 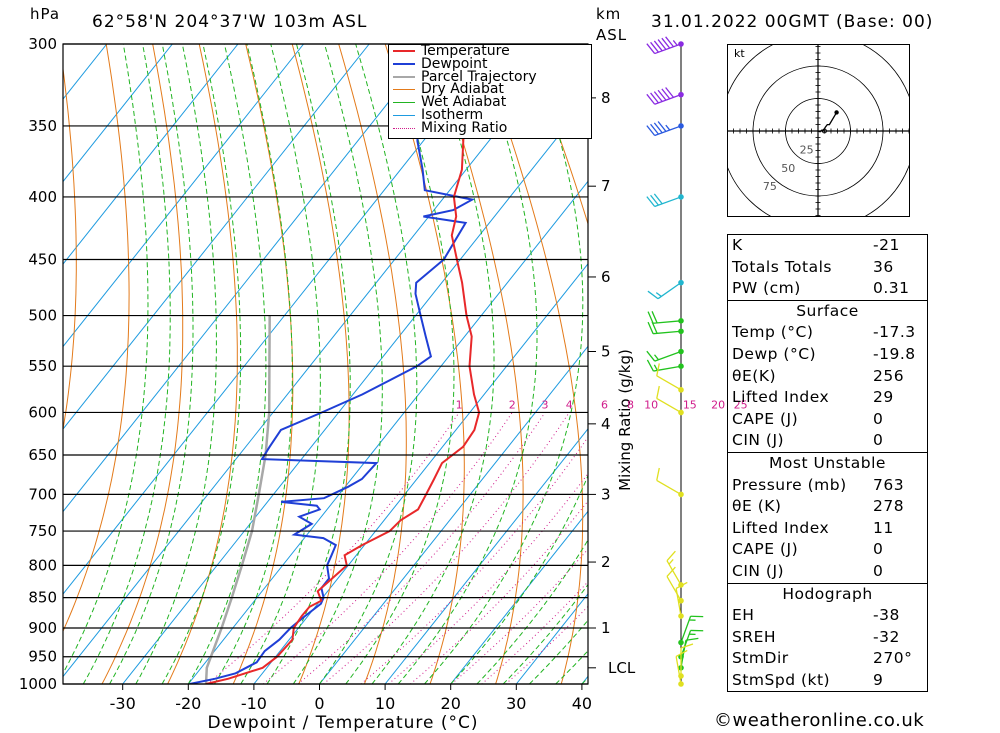 I want to click on index-label: StmSpd (kt), so click(x=781, y=679).